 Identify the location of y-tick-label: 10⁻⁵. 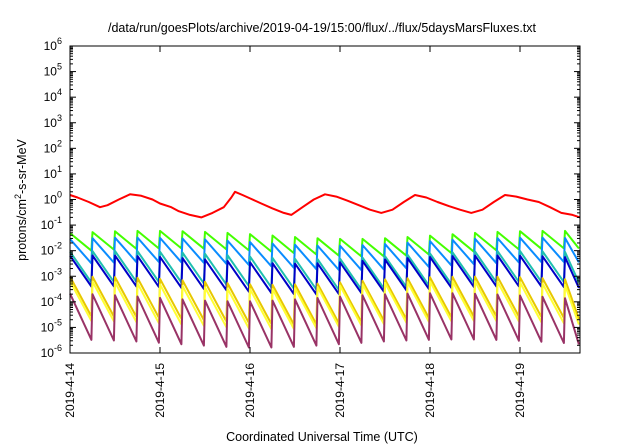
(51, 325).